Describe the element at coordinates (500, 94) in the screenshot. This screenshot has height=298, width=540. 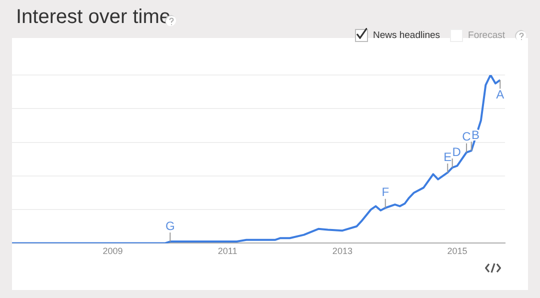
I see `annotation: A` at that location.